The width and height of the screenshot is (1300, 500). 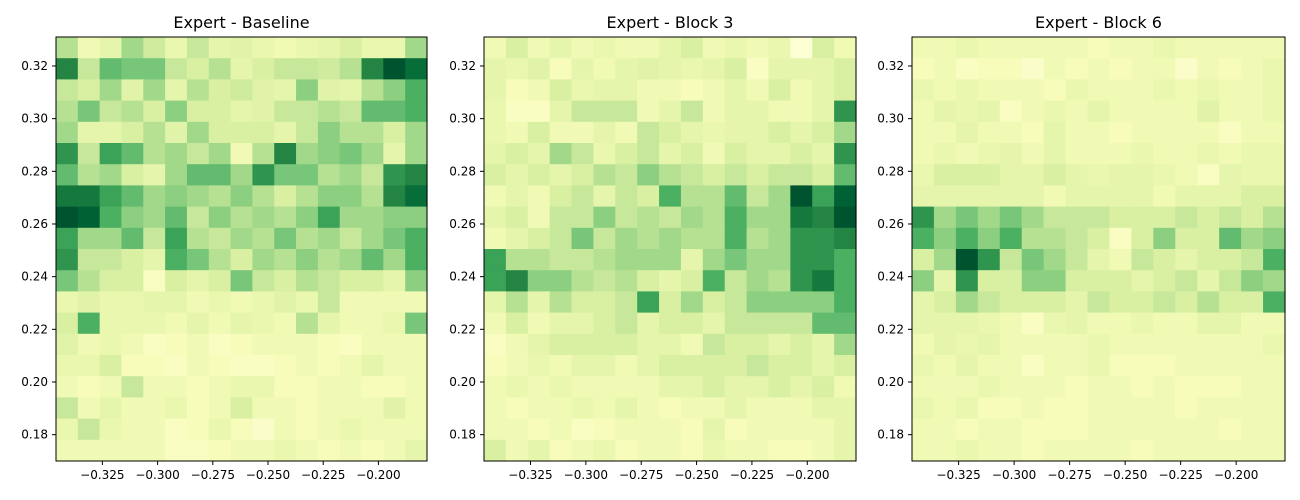 I want to click on x-tick-label: −0.300, so click(x=586, y=475).